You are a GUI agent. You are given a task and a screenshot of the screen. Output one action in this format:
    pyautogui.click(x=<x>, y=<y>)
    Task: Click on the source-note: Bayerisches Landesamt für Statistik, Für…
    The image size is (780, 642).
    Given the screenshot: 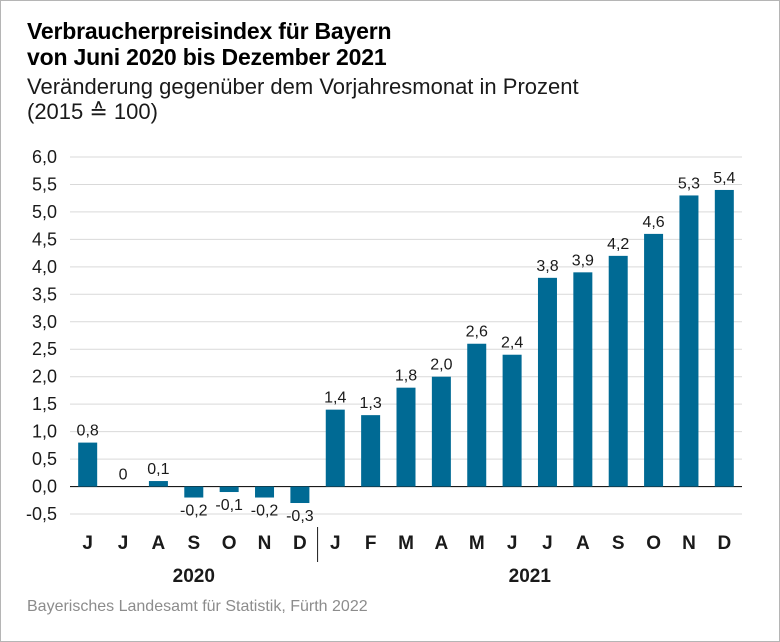 What is the action you would take?
    pyautogui.click(x=197, y=606)
    